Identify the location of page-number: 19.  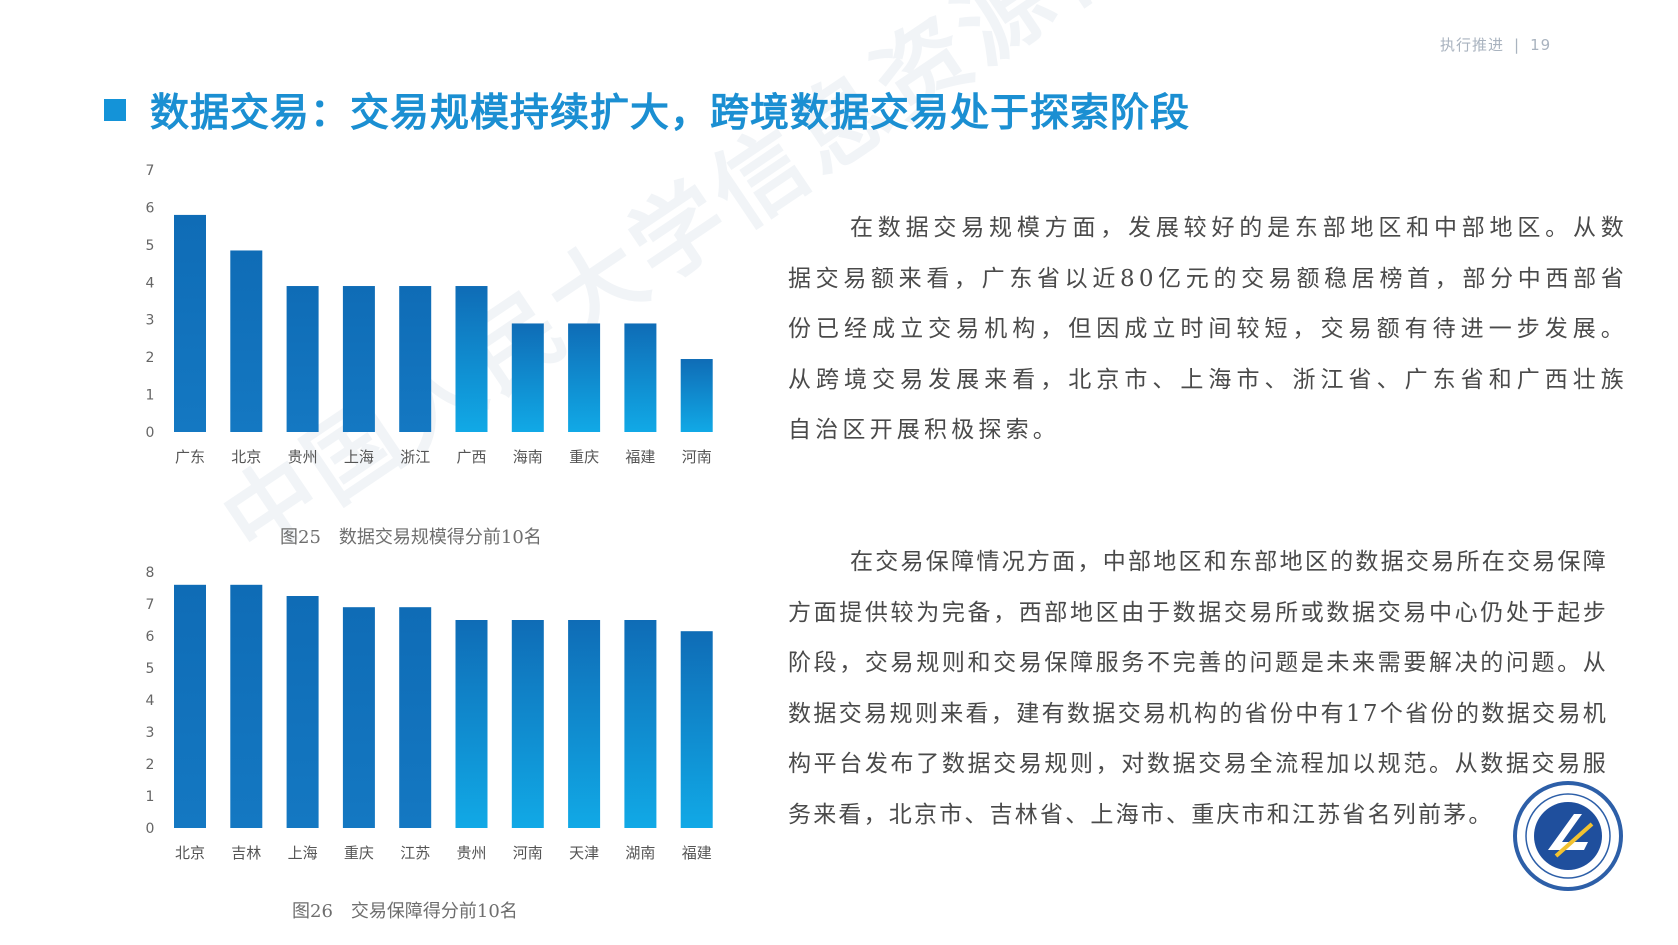
(1541, 45).